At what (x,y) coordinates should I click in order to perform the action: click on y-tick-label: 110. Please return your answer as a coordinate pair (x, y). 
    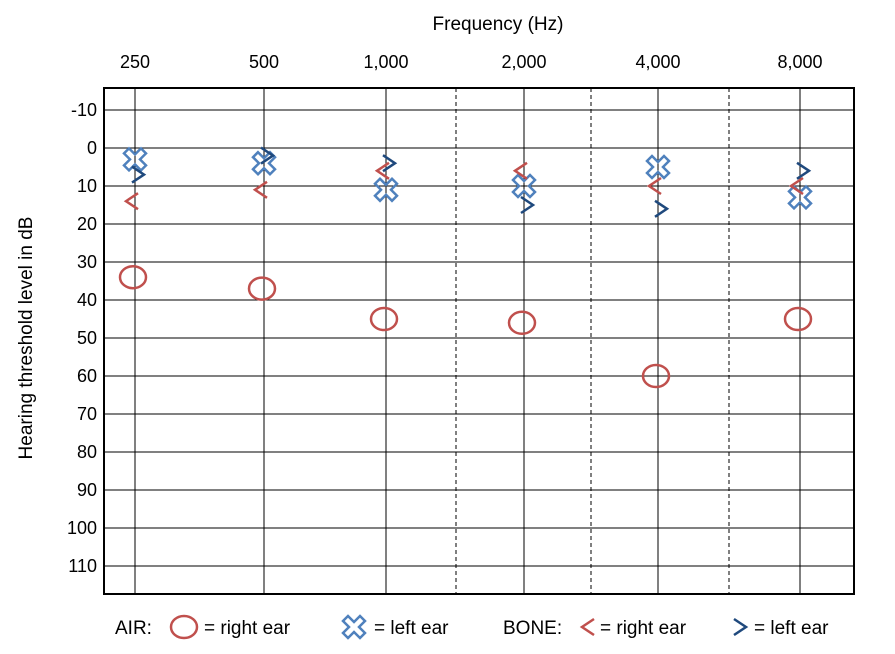
    Looking at the image, I should click on (82, 566).